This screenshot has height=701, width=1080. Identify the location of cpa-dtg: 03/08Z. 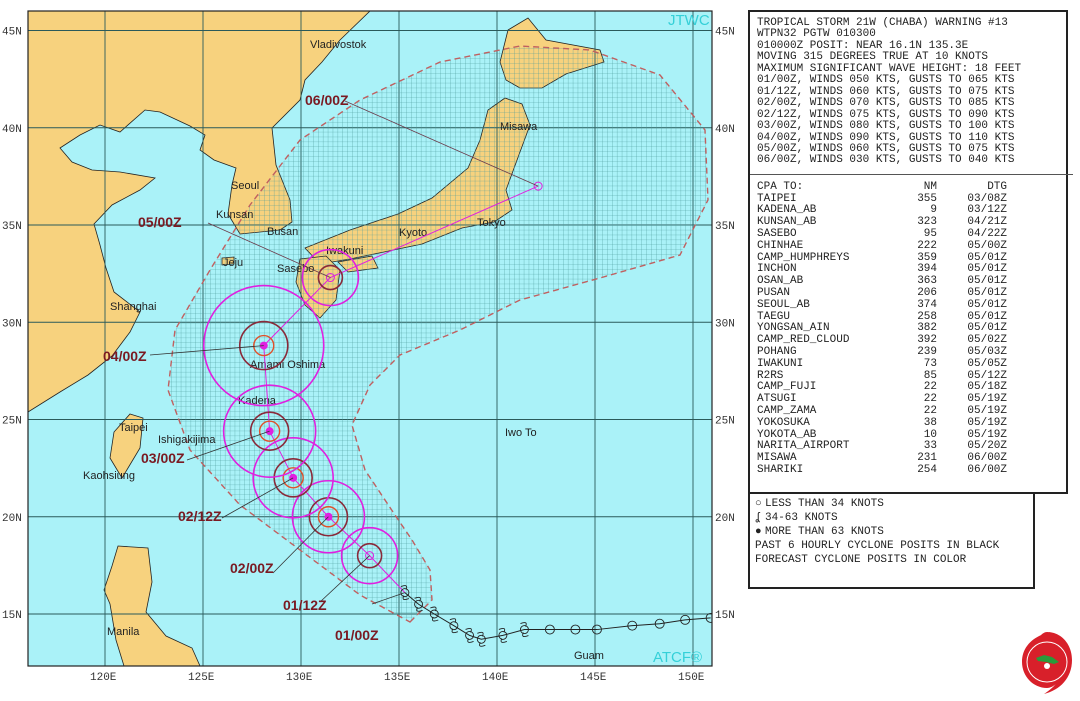
(987, 198).